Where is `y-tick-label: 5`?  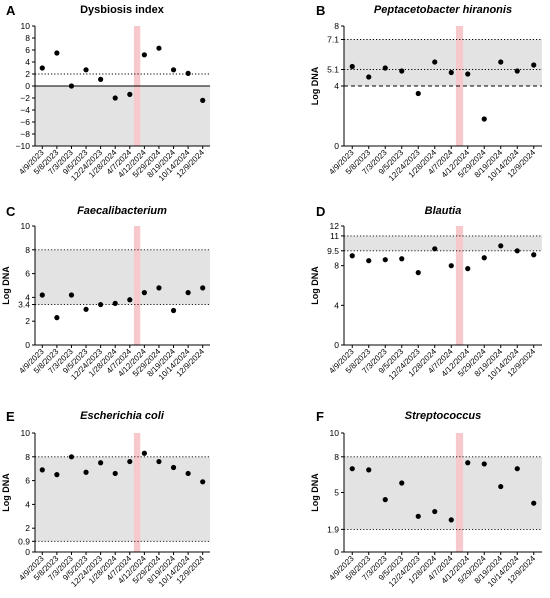
y-tick-label: 5 is located at coordinates (336, 493).